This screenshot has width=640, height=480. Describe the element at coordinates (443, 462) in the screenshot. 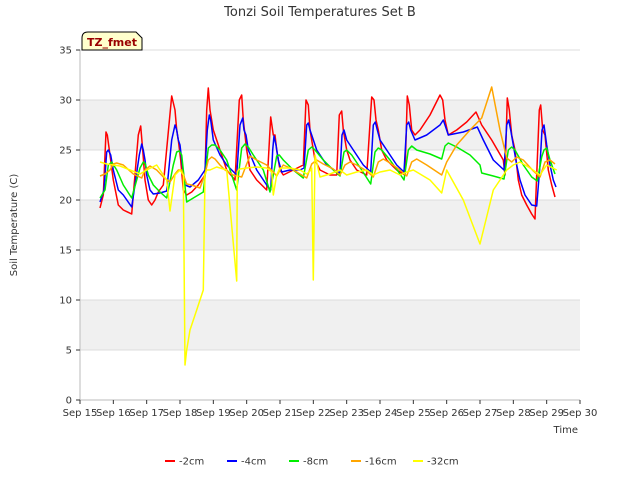

I see `legend-label: -32cm` at that location.